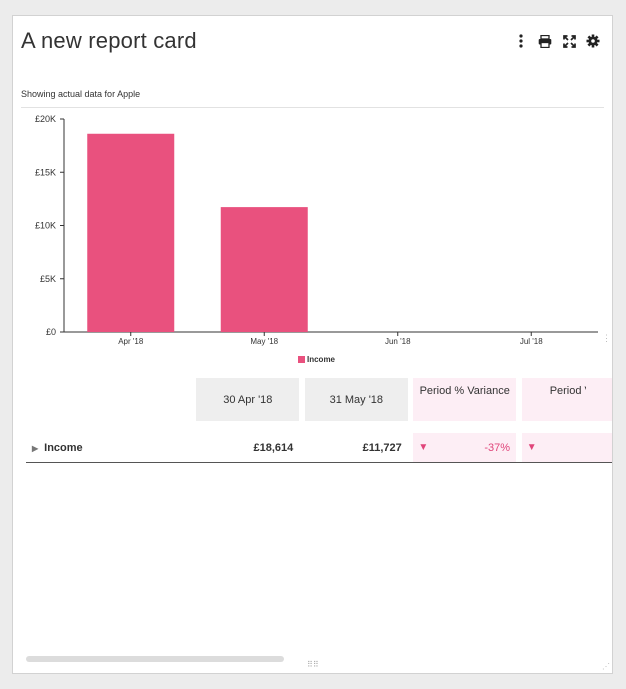  Describe the element at coordinates (566, 399) in the screenshot. I see `column-header: Period V` at that location.